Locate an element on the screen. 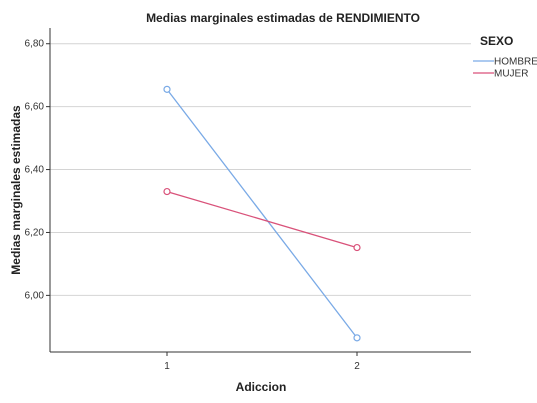 The width and height of the screenshot is (537, 403). legend-label-mujer: MUJER is located at coordinates (511, 74).